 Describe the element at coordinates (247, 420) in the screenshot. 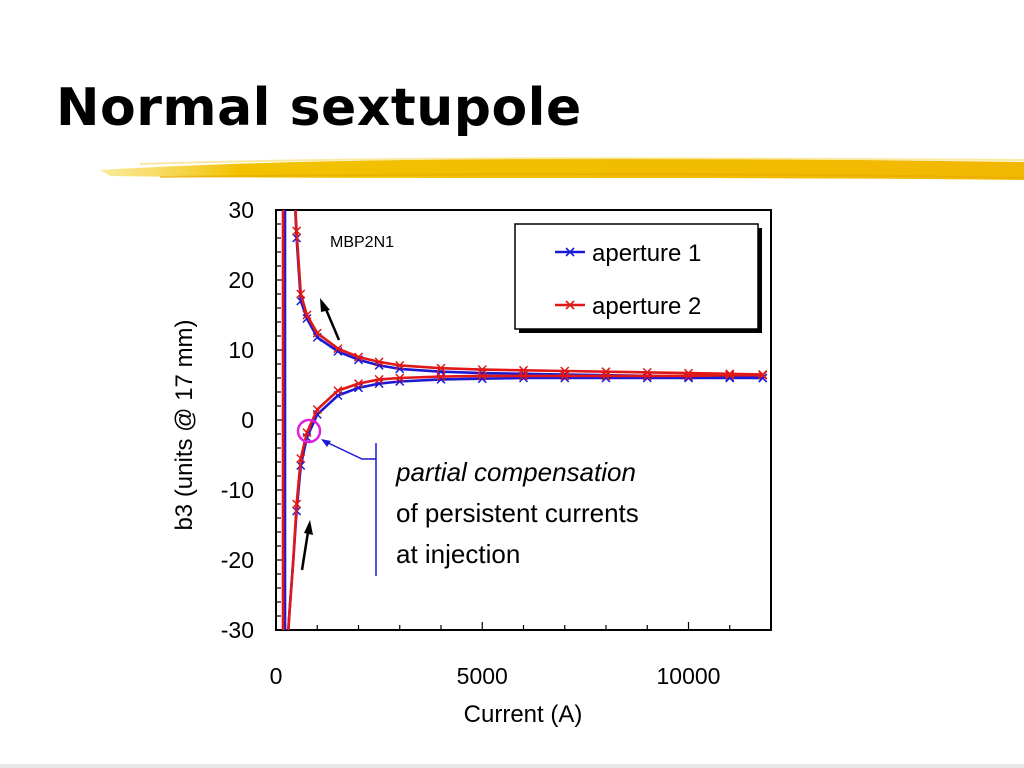

I see `y-tick-label: 0` at that location.